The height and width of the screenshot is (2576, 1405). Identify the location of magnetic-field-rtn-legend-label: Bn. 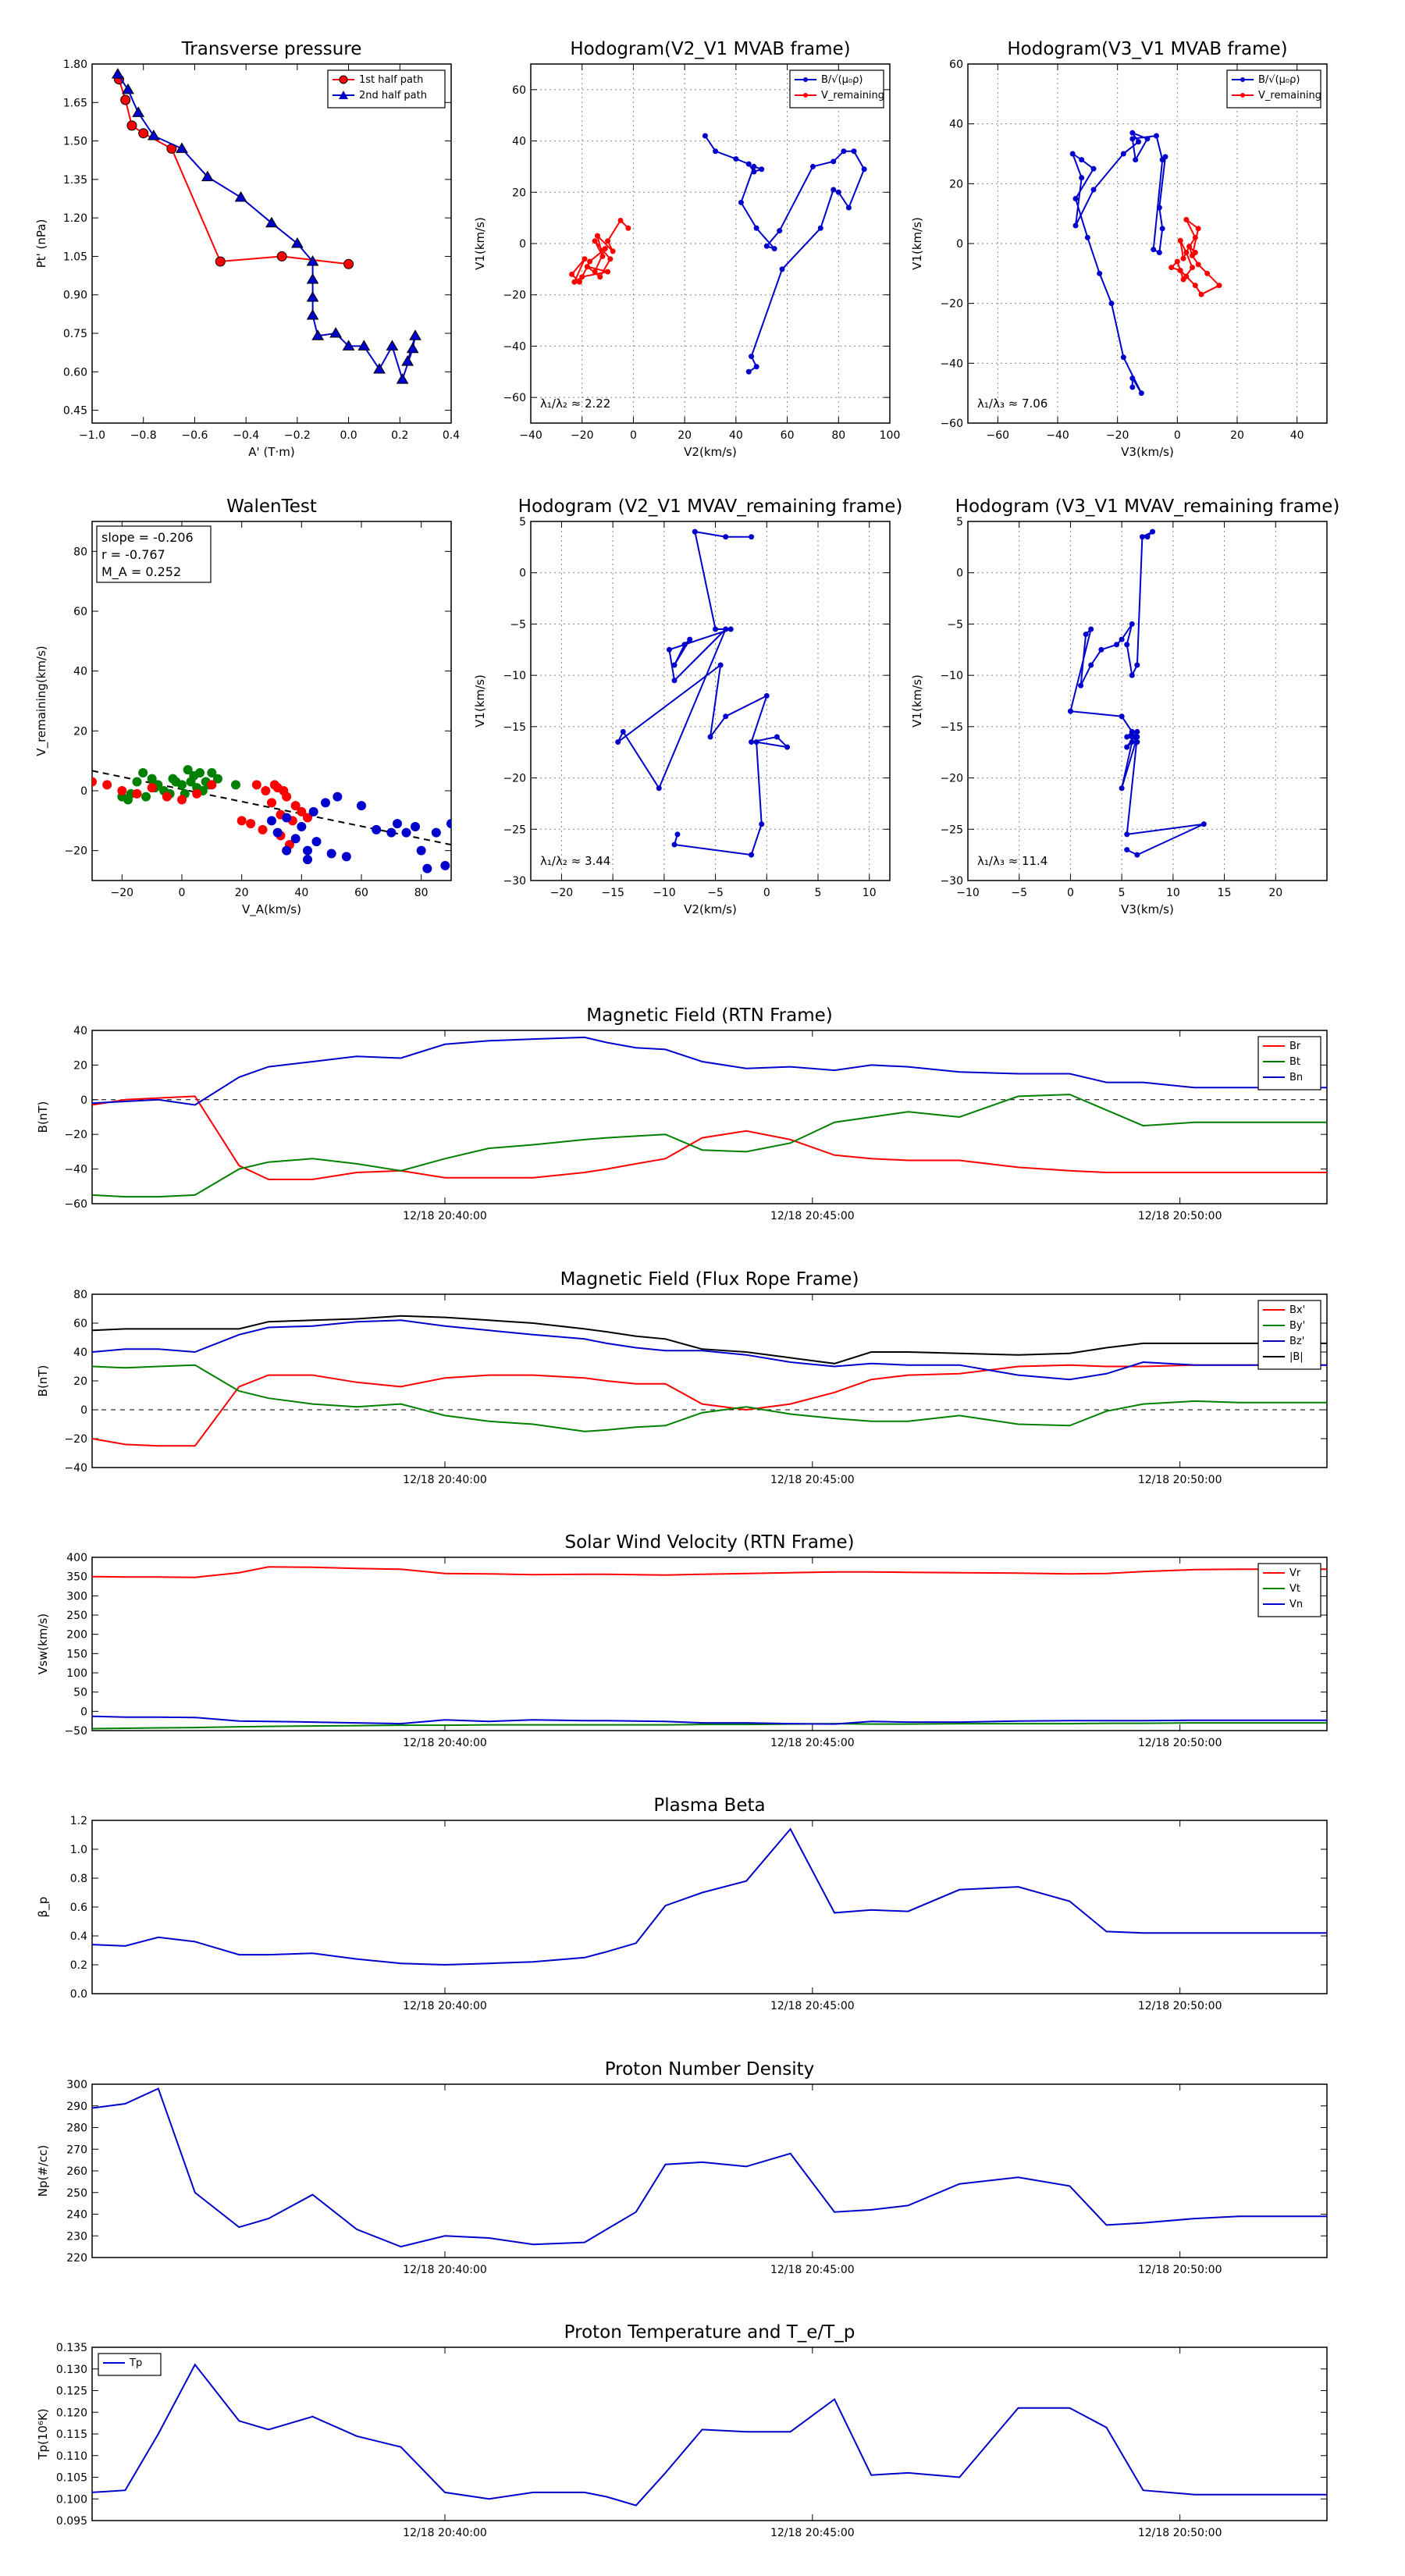
(1296, 1077).